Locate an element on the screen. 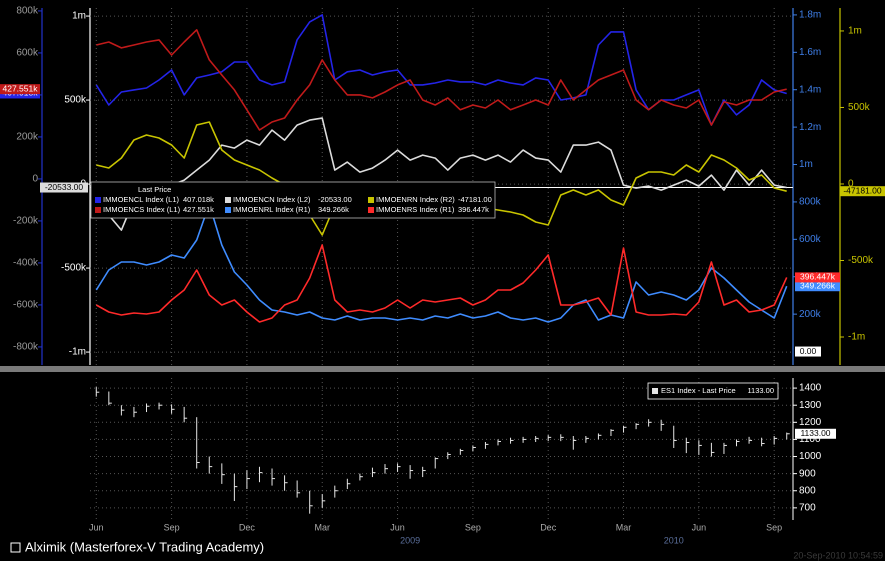  y-tick-label: 1100 is located at coordinates (810, 439).